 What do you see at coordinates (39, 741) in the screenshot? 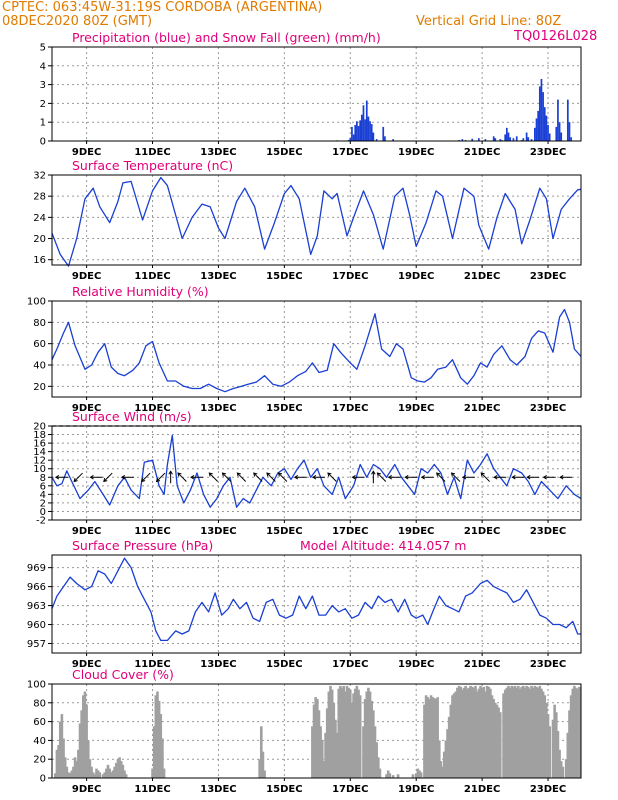
I see `cloud-ytick-label: 40` at bounding box center [39, 741].